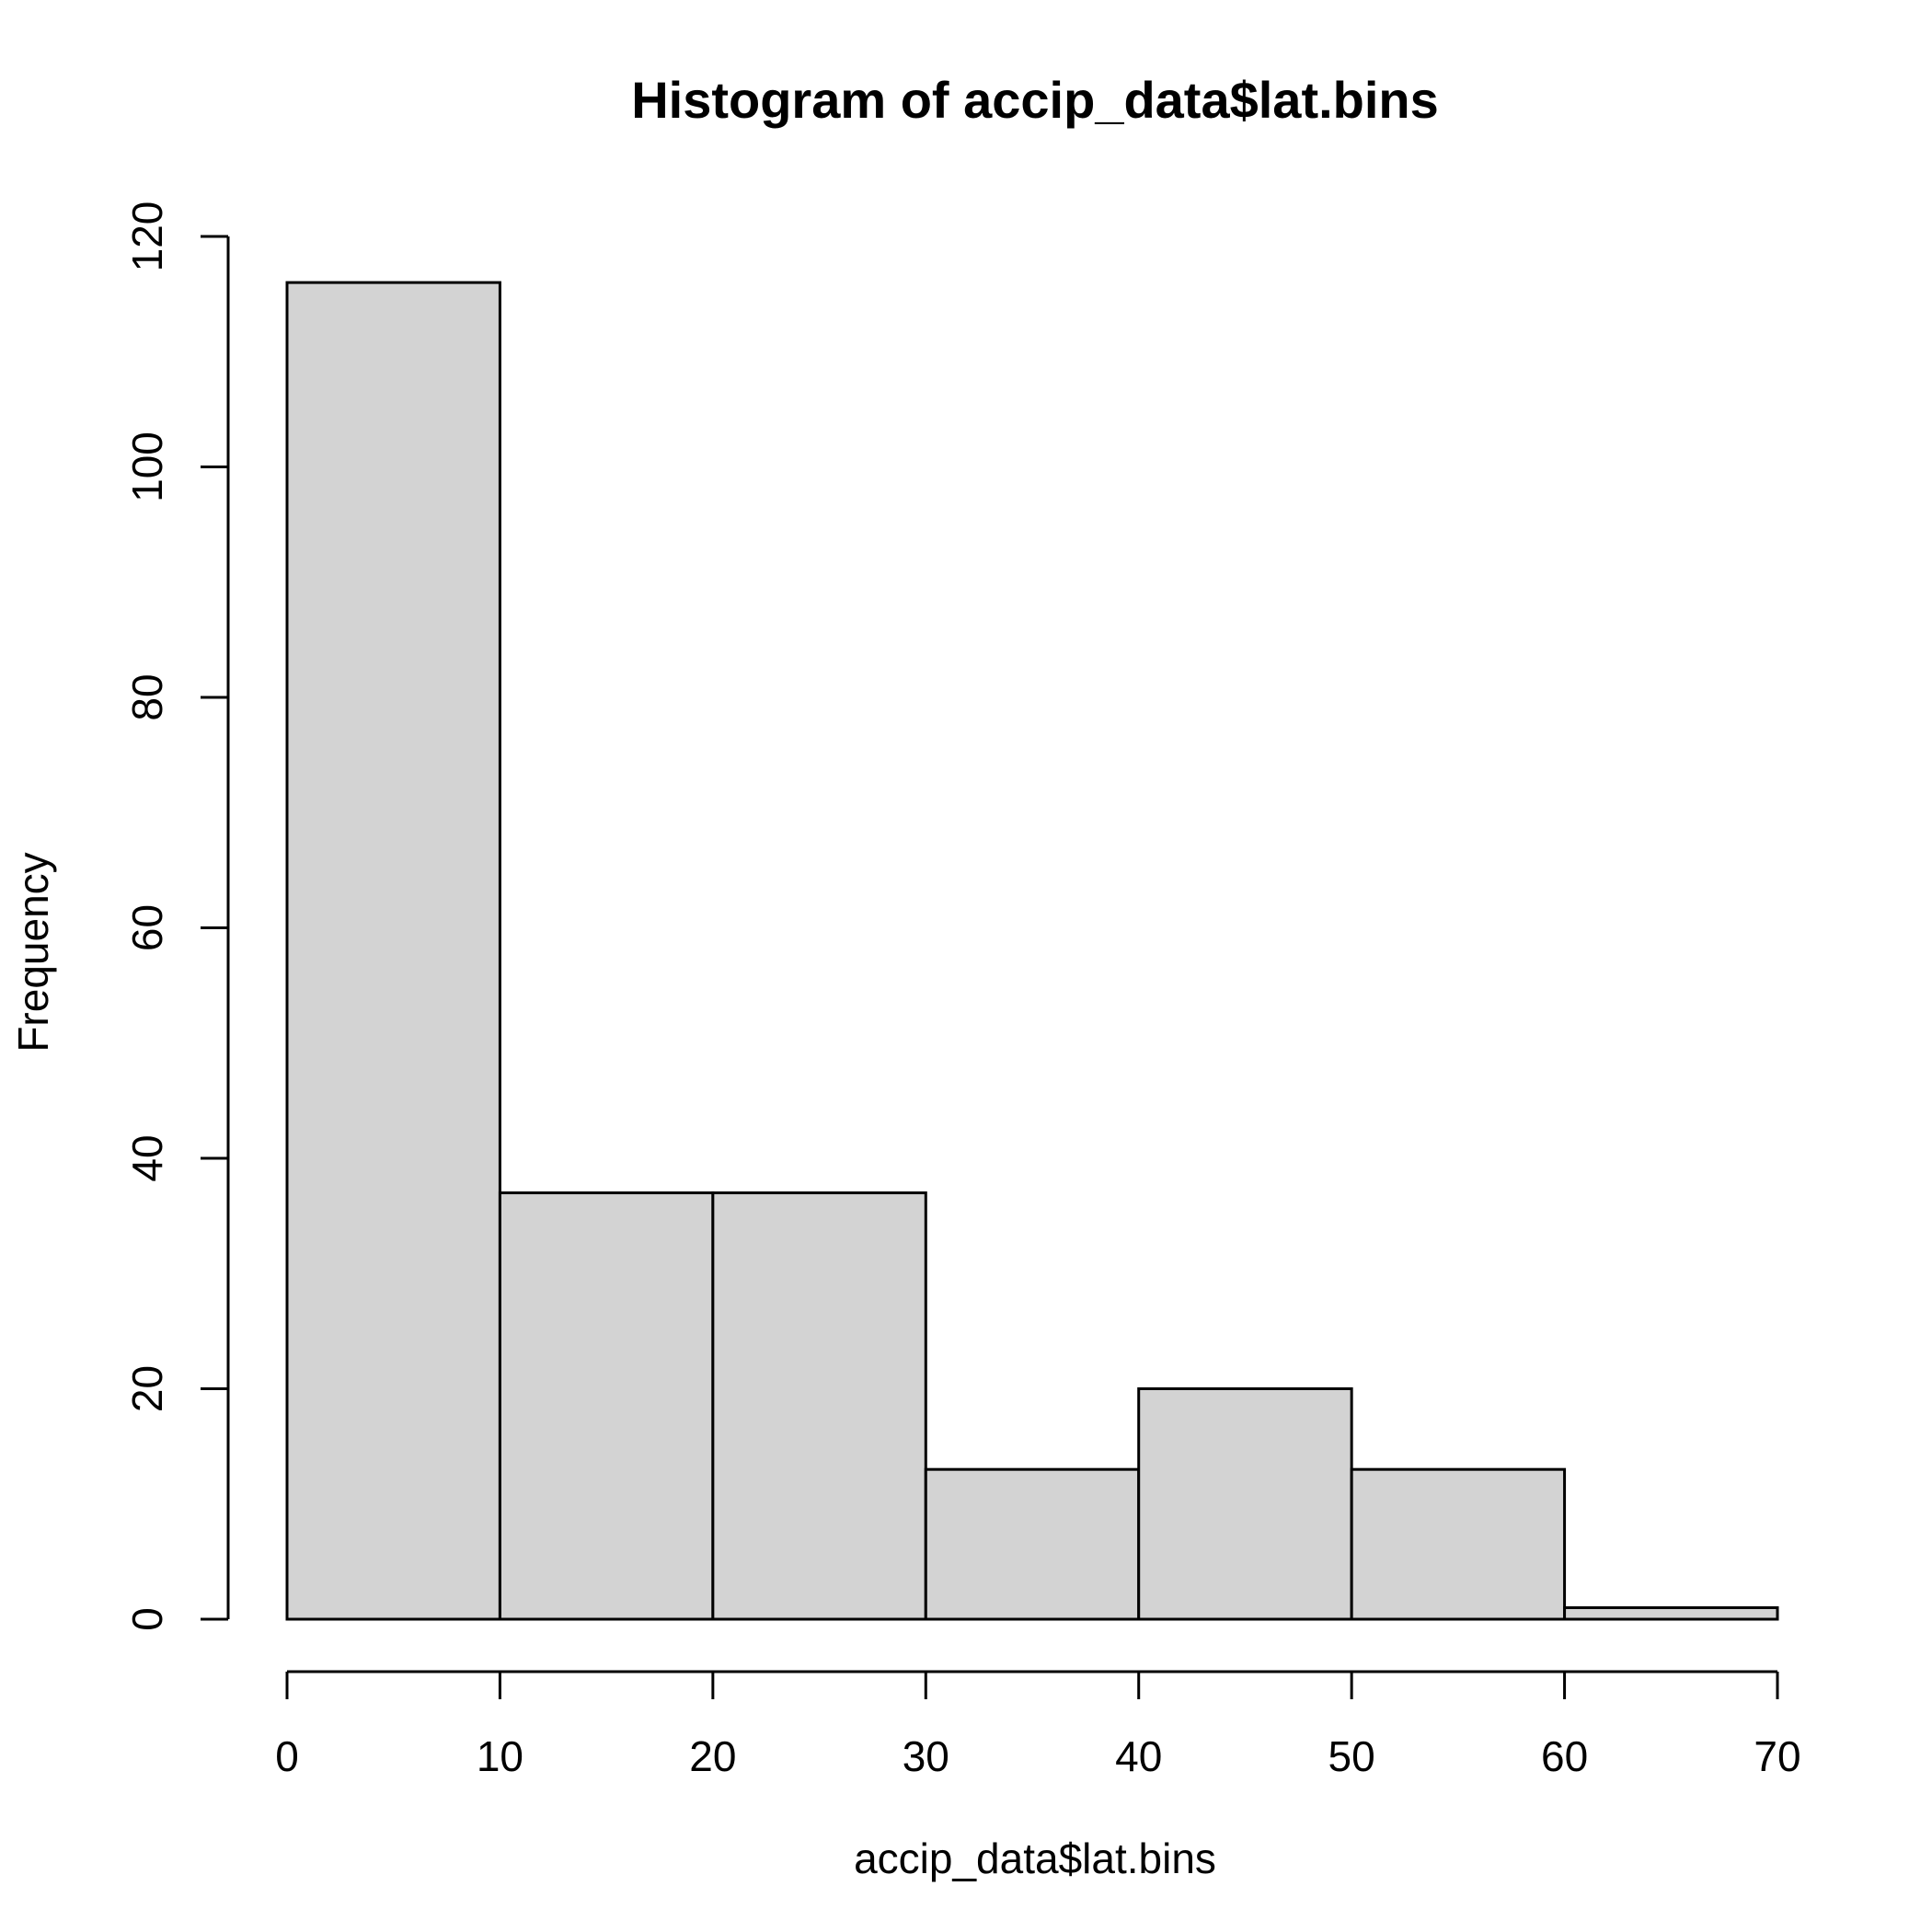  I want to click on x-tick-label-5: 50, so click(1351, 1756).